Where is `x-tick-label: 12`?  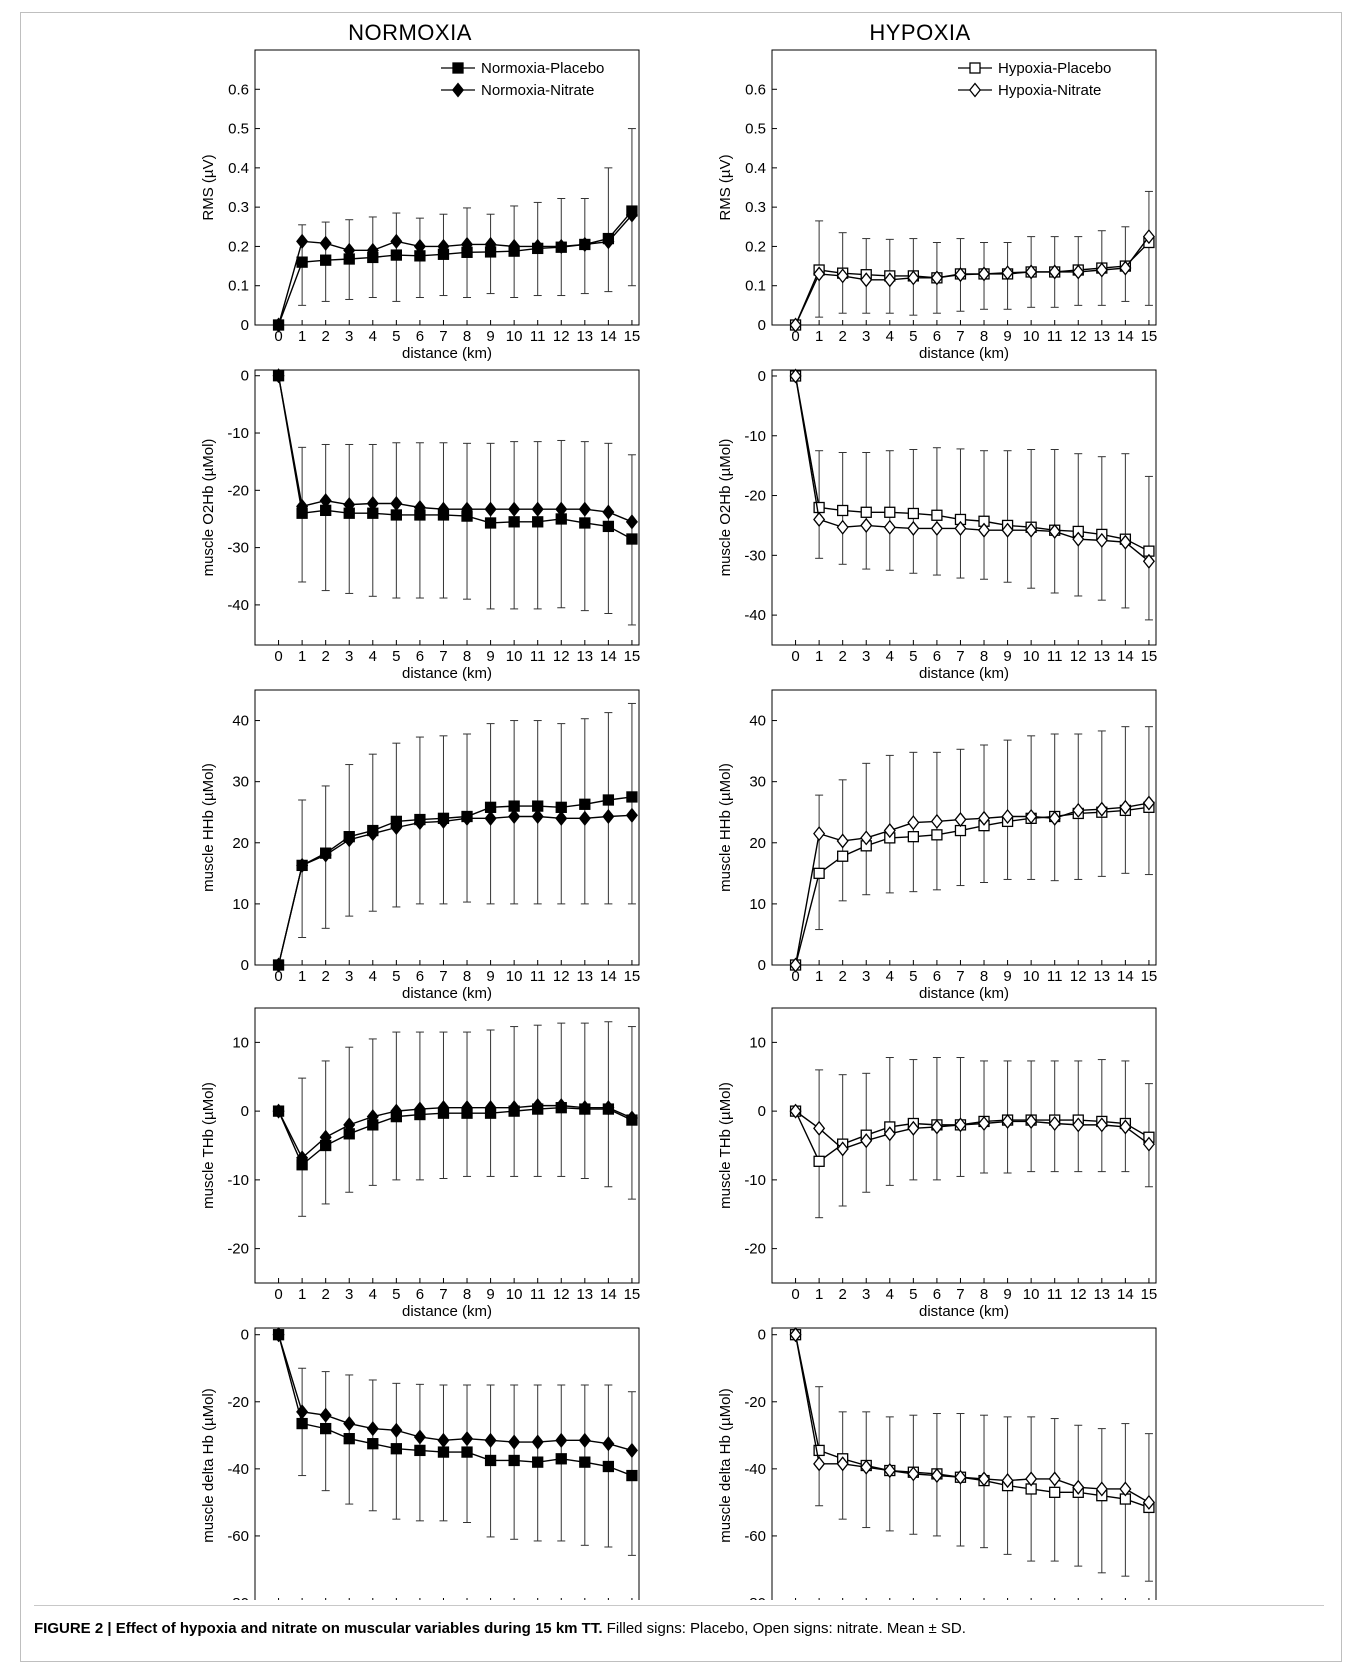
x-tick-label: 12 is located at coordinates (561, 1294).